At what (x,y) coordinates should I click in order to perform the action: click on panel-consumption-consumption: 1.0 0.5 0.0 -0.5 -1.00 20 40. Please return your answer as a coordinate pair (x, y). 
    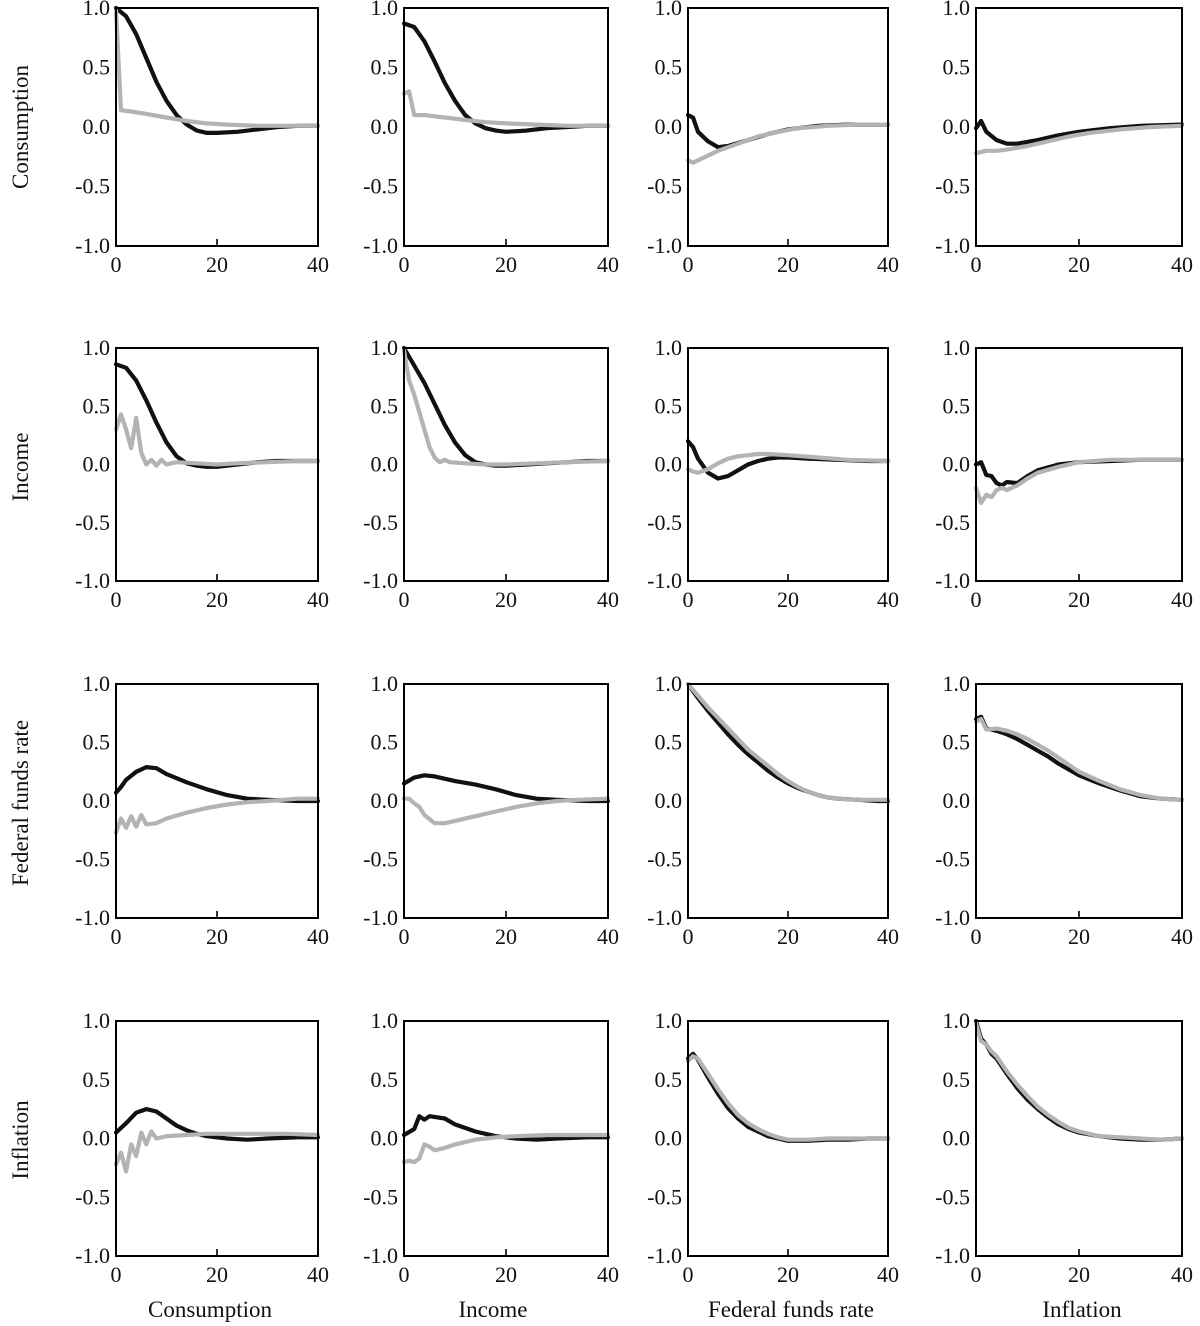
    Looking at the image, I should click on (202, 138).